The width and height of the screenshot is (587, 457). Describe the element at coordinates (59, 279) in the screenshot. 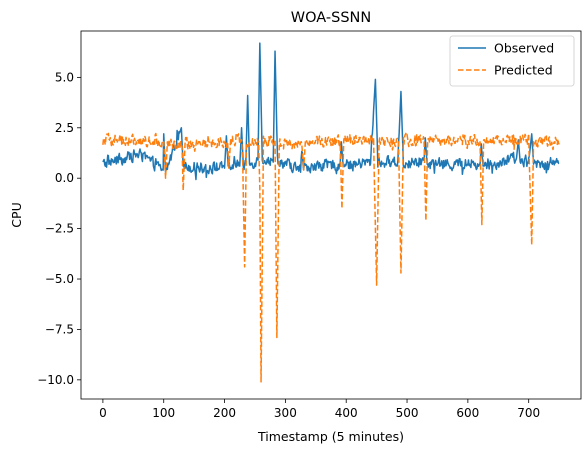

I see `y-tick-label: −5.0` at that location.